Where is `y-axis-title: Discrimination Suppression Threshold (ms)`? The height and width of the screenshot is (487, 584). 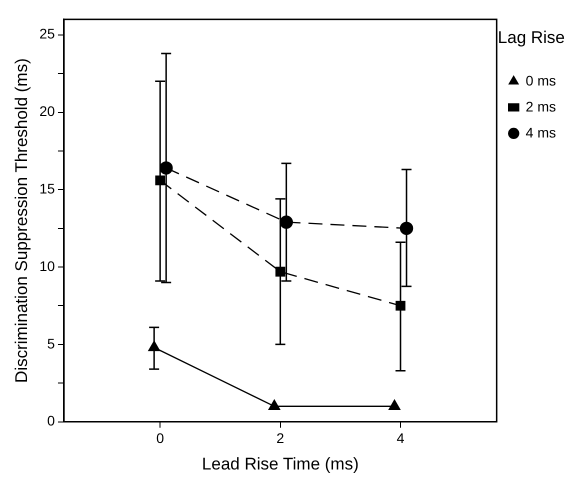
y-axis-title: Discrimination Suppression Threshold (ms) is located at coordinates (21, 220).